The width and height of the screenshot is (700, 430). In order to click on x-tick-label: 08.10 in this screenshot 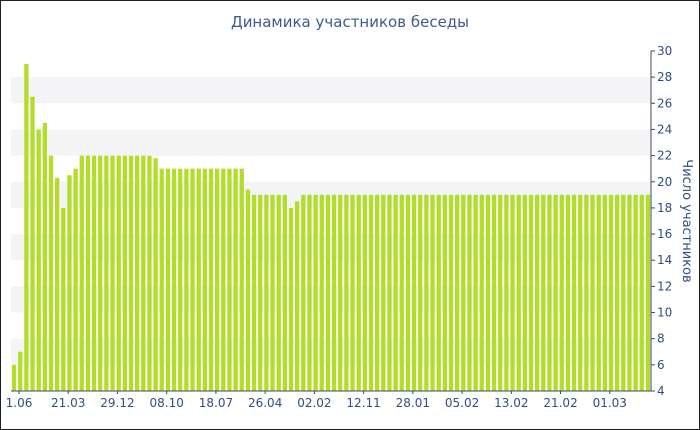, I will do `click(167, 403)`.